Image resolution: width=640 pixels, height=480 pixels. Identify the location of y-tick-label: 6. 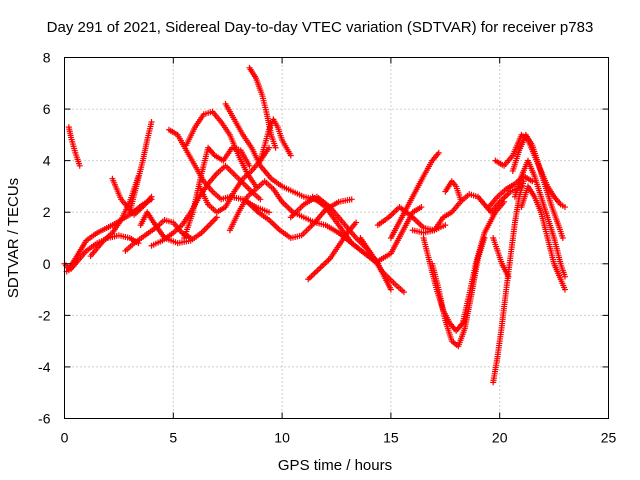
(47, 109).